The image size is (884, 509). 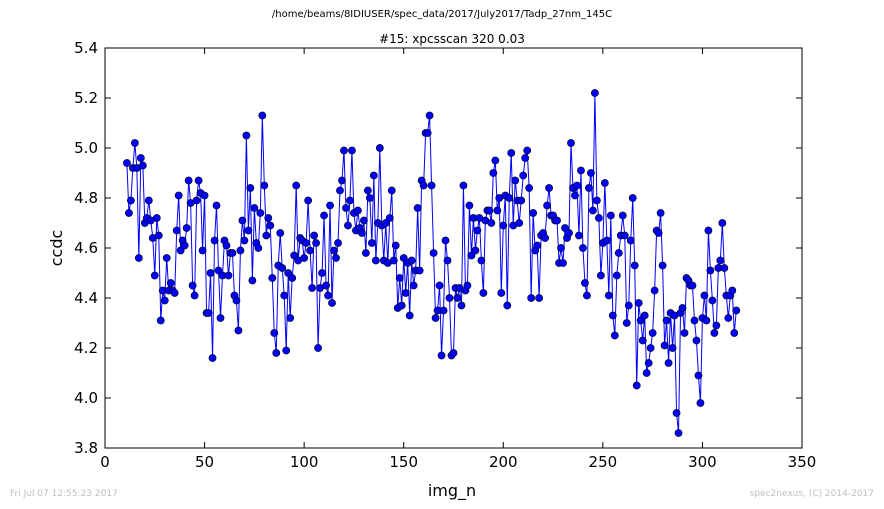 I want to click on y-tick-label: 4.0, so click(x=86, y=398).